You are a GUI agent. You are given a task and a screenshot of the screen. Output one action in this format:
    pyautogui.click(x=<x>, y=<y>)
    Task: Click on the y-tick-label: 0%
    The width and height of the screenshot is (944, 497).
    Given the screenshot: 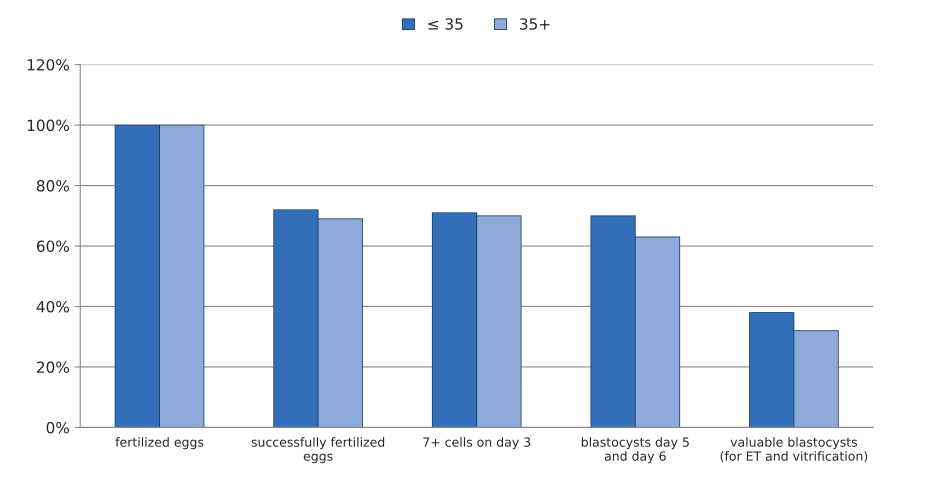 What is the action you would take?
    pyautogui.click(x=57, y=428)
    